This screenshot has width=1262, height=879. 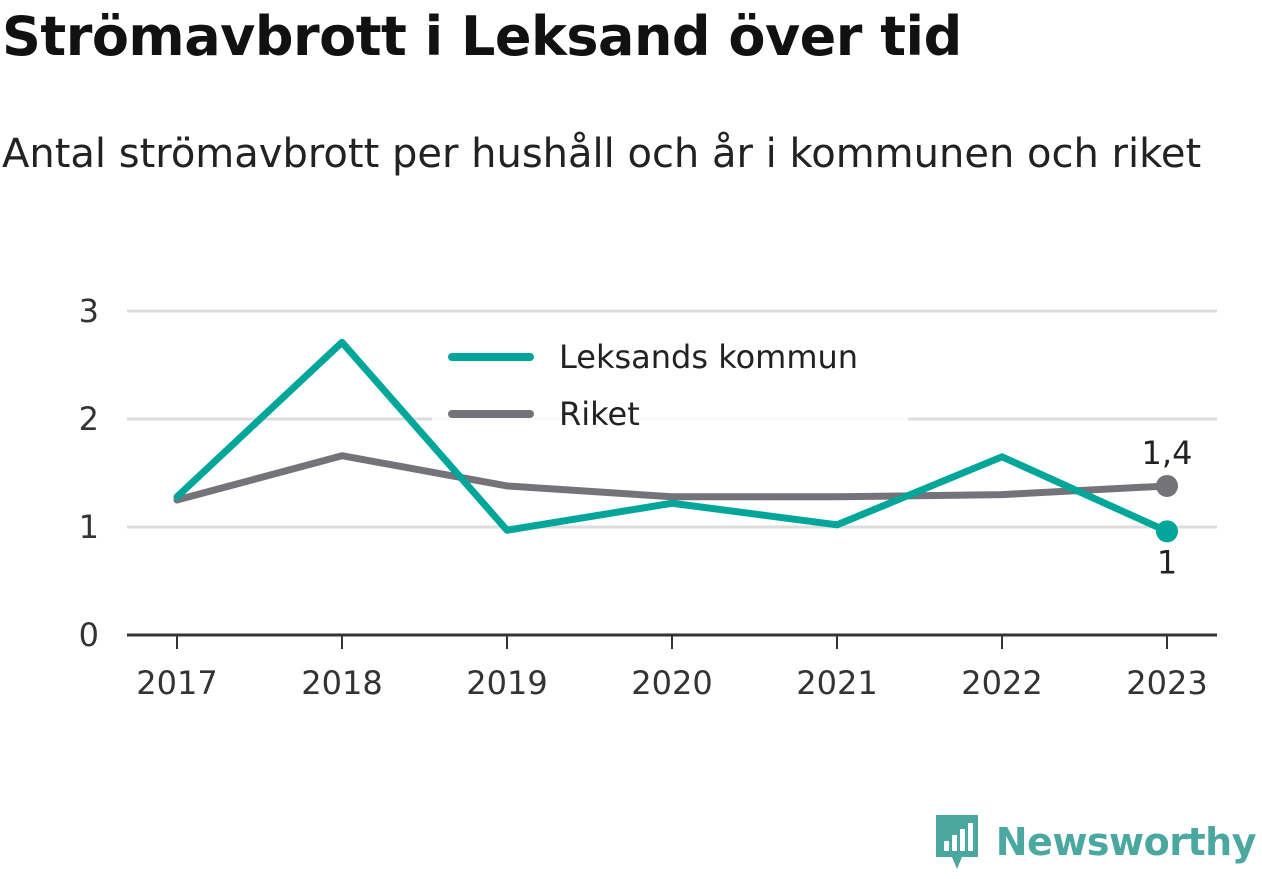 What do you see at coordinates (672, 478) in the screenshot?
I see `series-line` at bounding box center [672, 478].